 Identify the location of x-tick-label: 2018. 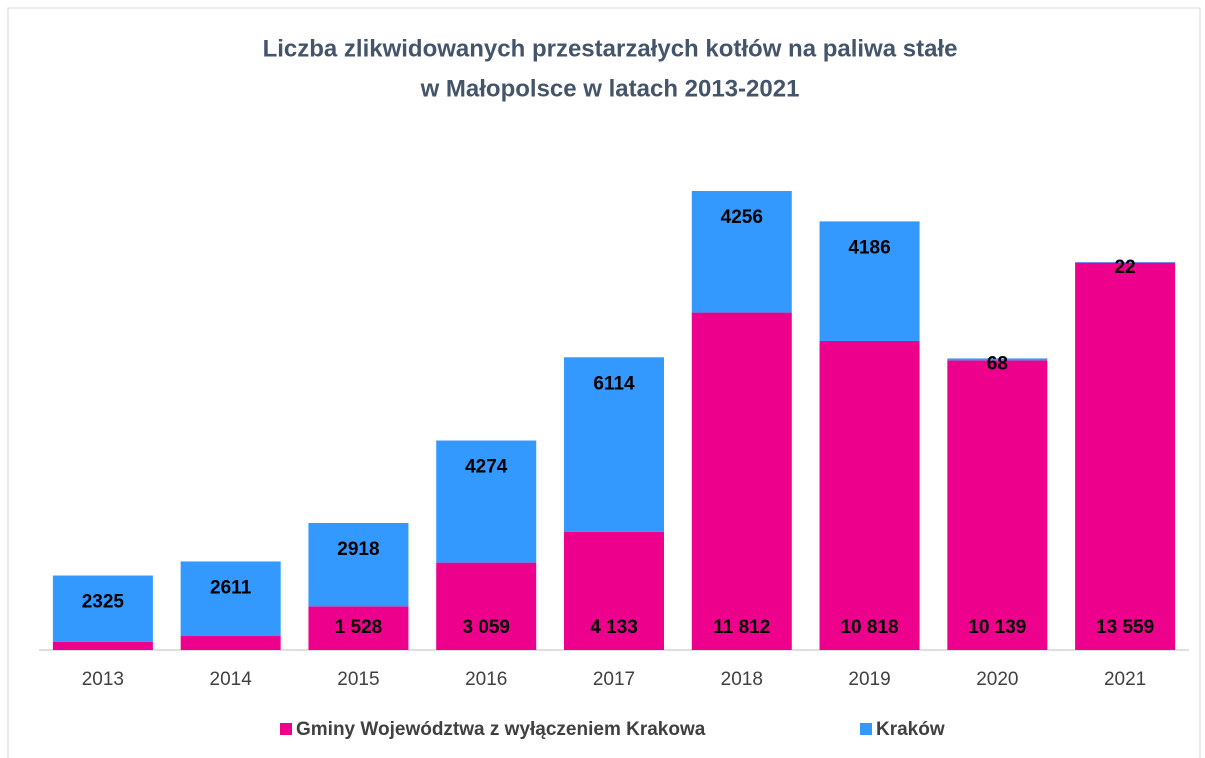
(742, 679).